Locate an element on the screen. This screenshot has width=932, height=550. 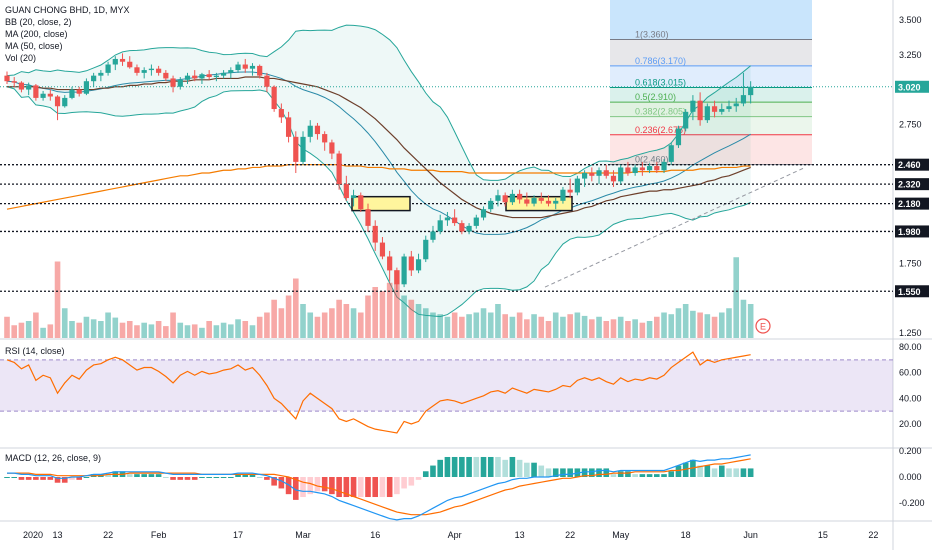
ma200-legend: MA (200, close) is located at coordinates (36, 34).